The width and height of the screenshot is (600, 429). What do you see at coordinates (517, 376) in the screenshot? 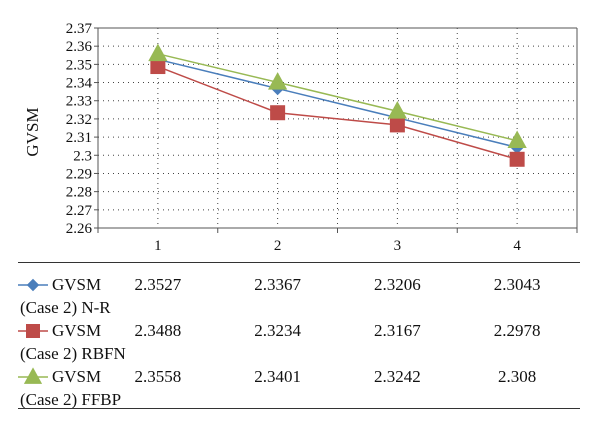
I see `table-cell-value: 2.308` at bounding box center [517, 376].